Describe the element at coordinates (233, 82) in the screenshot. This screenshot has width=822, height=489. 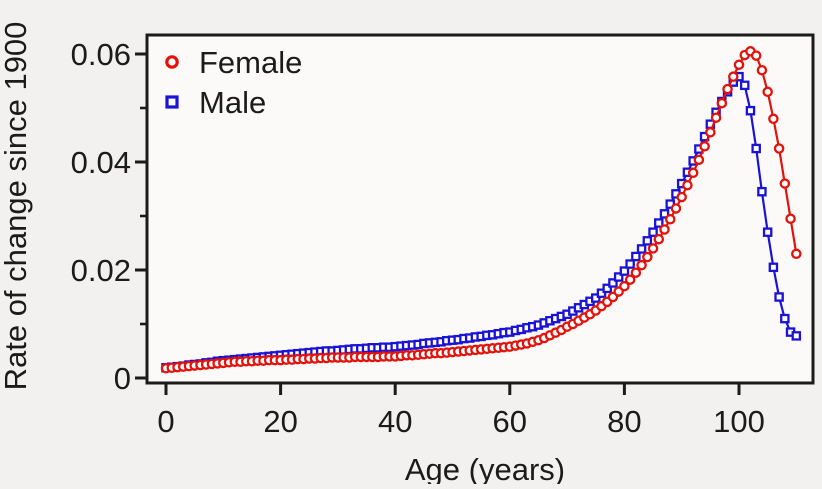
I see `legend: Female Male` at that location.